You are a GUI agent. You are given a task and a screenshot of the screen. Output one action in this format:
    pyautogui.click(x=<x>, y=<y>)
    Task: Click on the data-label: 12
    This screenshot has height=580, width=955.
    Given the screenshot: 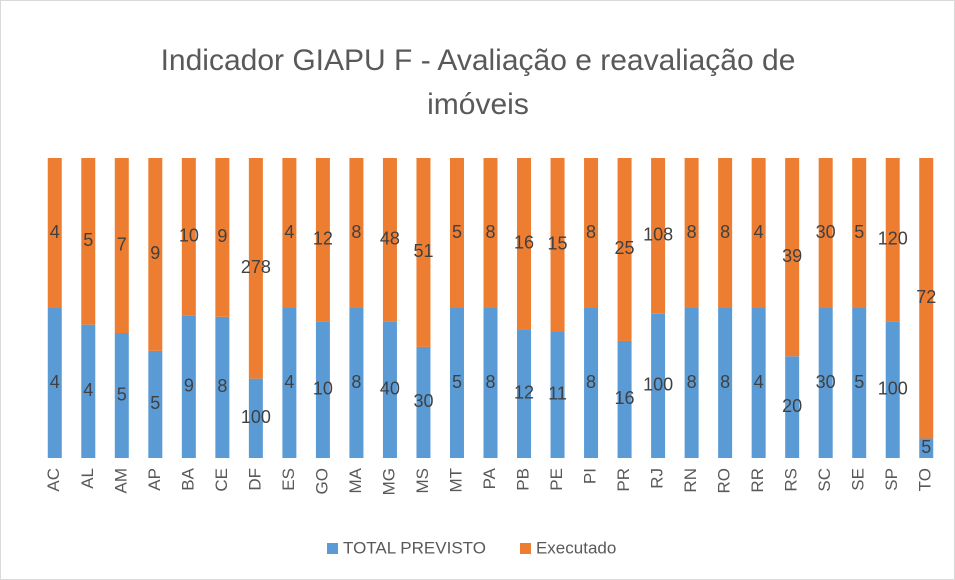 What is the action you would take?
    pyautogui.click(x=524, y=392)
    